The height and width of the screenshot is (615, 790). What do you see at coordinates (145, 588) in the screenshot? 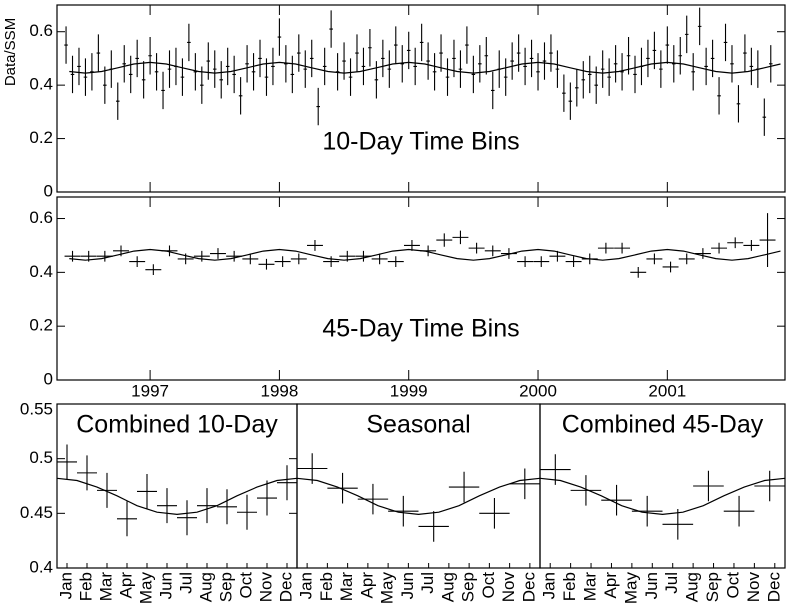
I see `x-tick-label: May` at bounding box center [145, 588].